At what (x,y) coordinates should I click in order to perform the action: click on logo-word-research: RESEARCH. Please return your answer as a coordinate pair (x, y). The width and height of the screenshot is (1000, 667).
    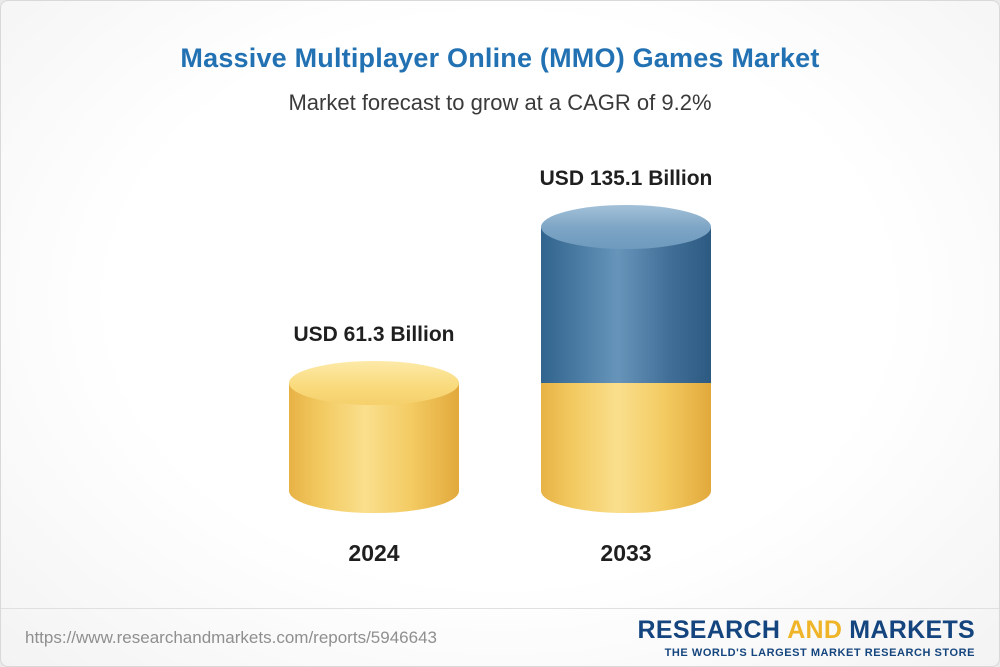
    Looking at the image, I should click on (709, 630).